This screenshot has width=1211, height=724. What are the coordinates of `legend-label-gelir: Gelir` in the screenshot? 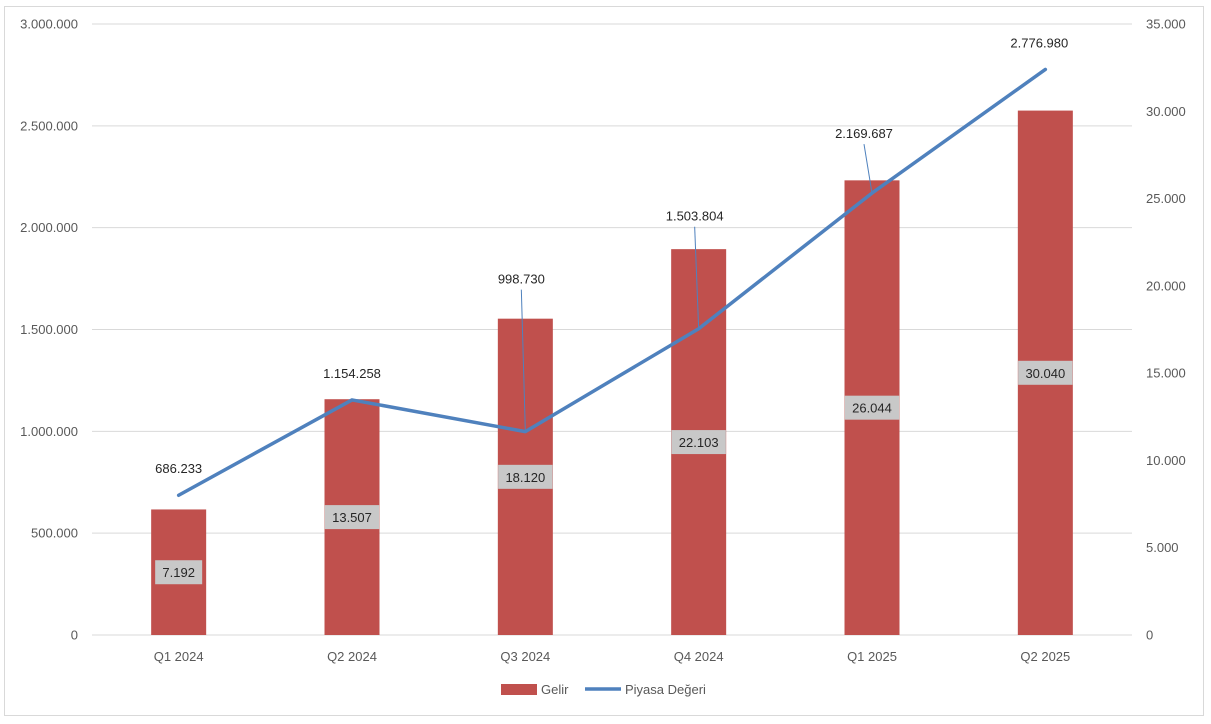 It's located at (555, 689).